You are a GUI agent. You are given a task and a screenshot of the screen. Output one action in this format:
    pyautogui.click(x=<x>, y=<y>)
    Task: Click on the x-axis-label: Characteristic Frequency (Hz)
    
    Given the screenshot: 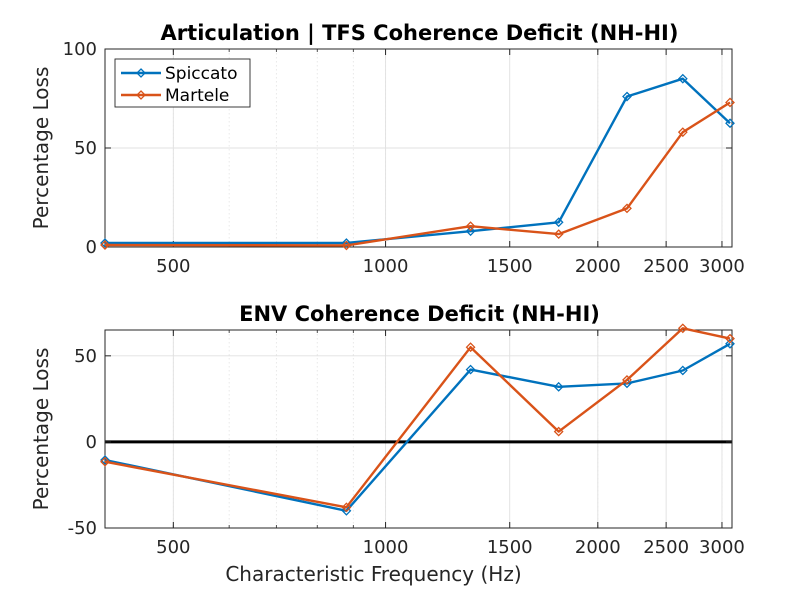 What is the action you would take?
    pyautogui.click(x=373, y=574)
    